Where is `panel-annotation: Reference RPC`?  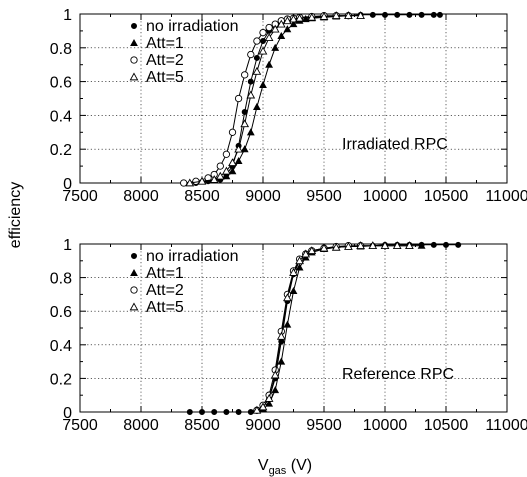
panel-annotation: Reference RPC is located at coordinates (398, 374).